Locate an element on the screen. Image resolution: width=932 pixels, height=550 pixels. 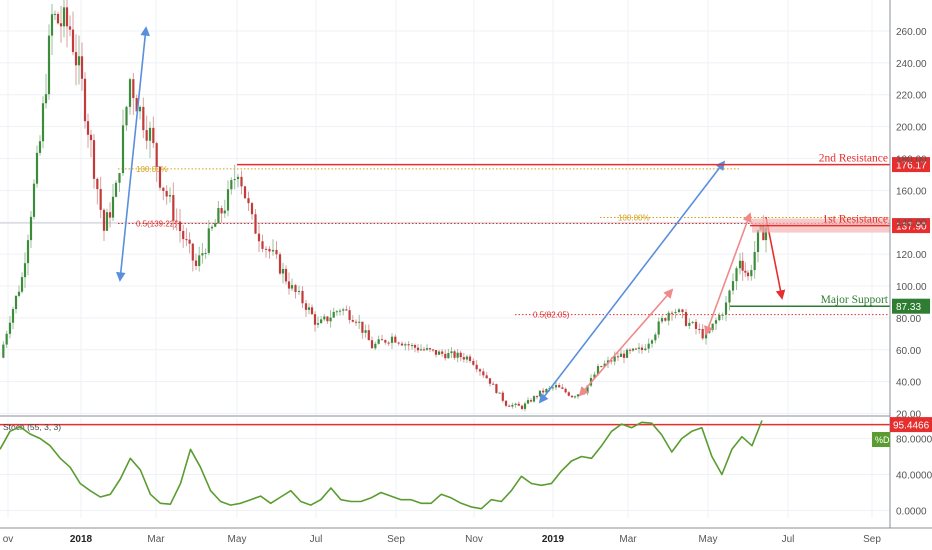
stoch-tick-label: 80.0000 is located at coordinates (914, 440).